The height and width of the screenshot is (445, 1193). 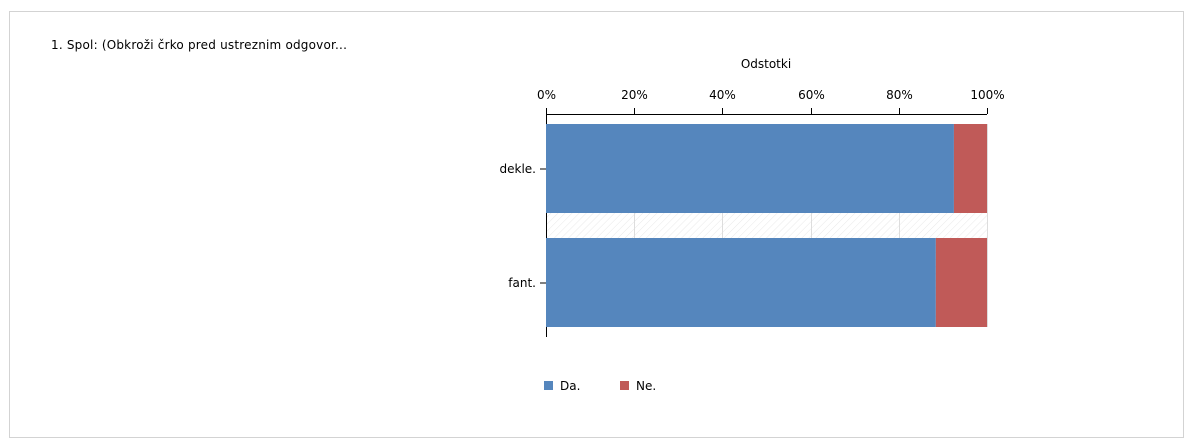 What do you see at coordinates (634, 95) in the screenshot?
I see `x-tick-label: 20%` at bounding box center [634, 95].